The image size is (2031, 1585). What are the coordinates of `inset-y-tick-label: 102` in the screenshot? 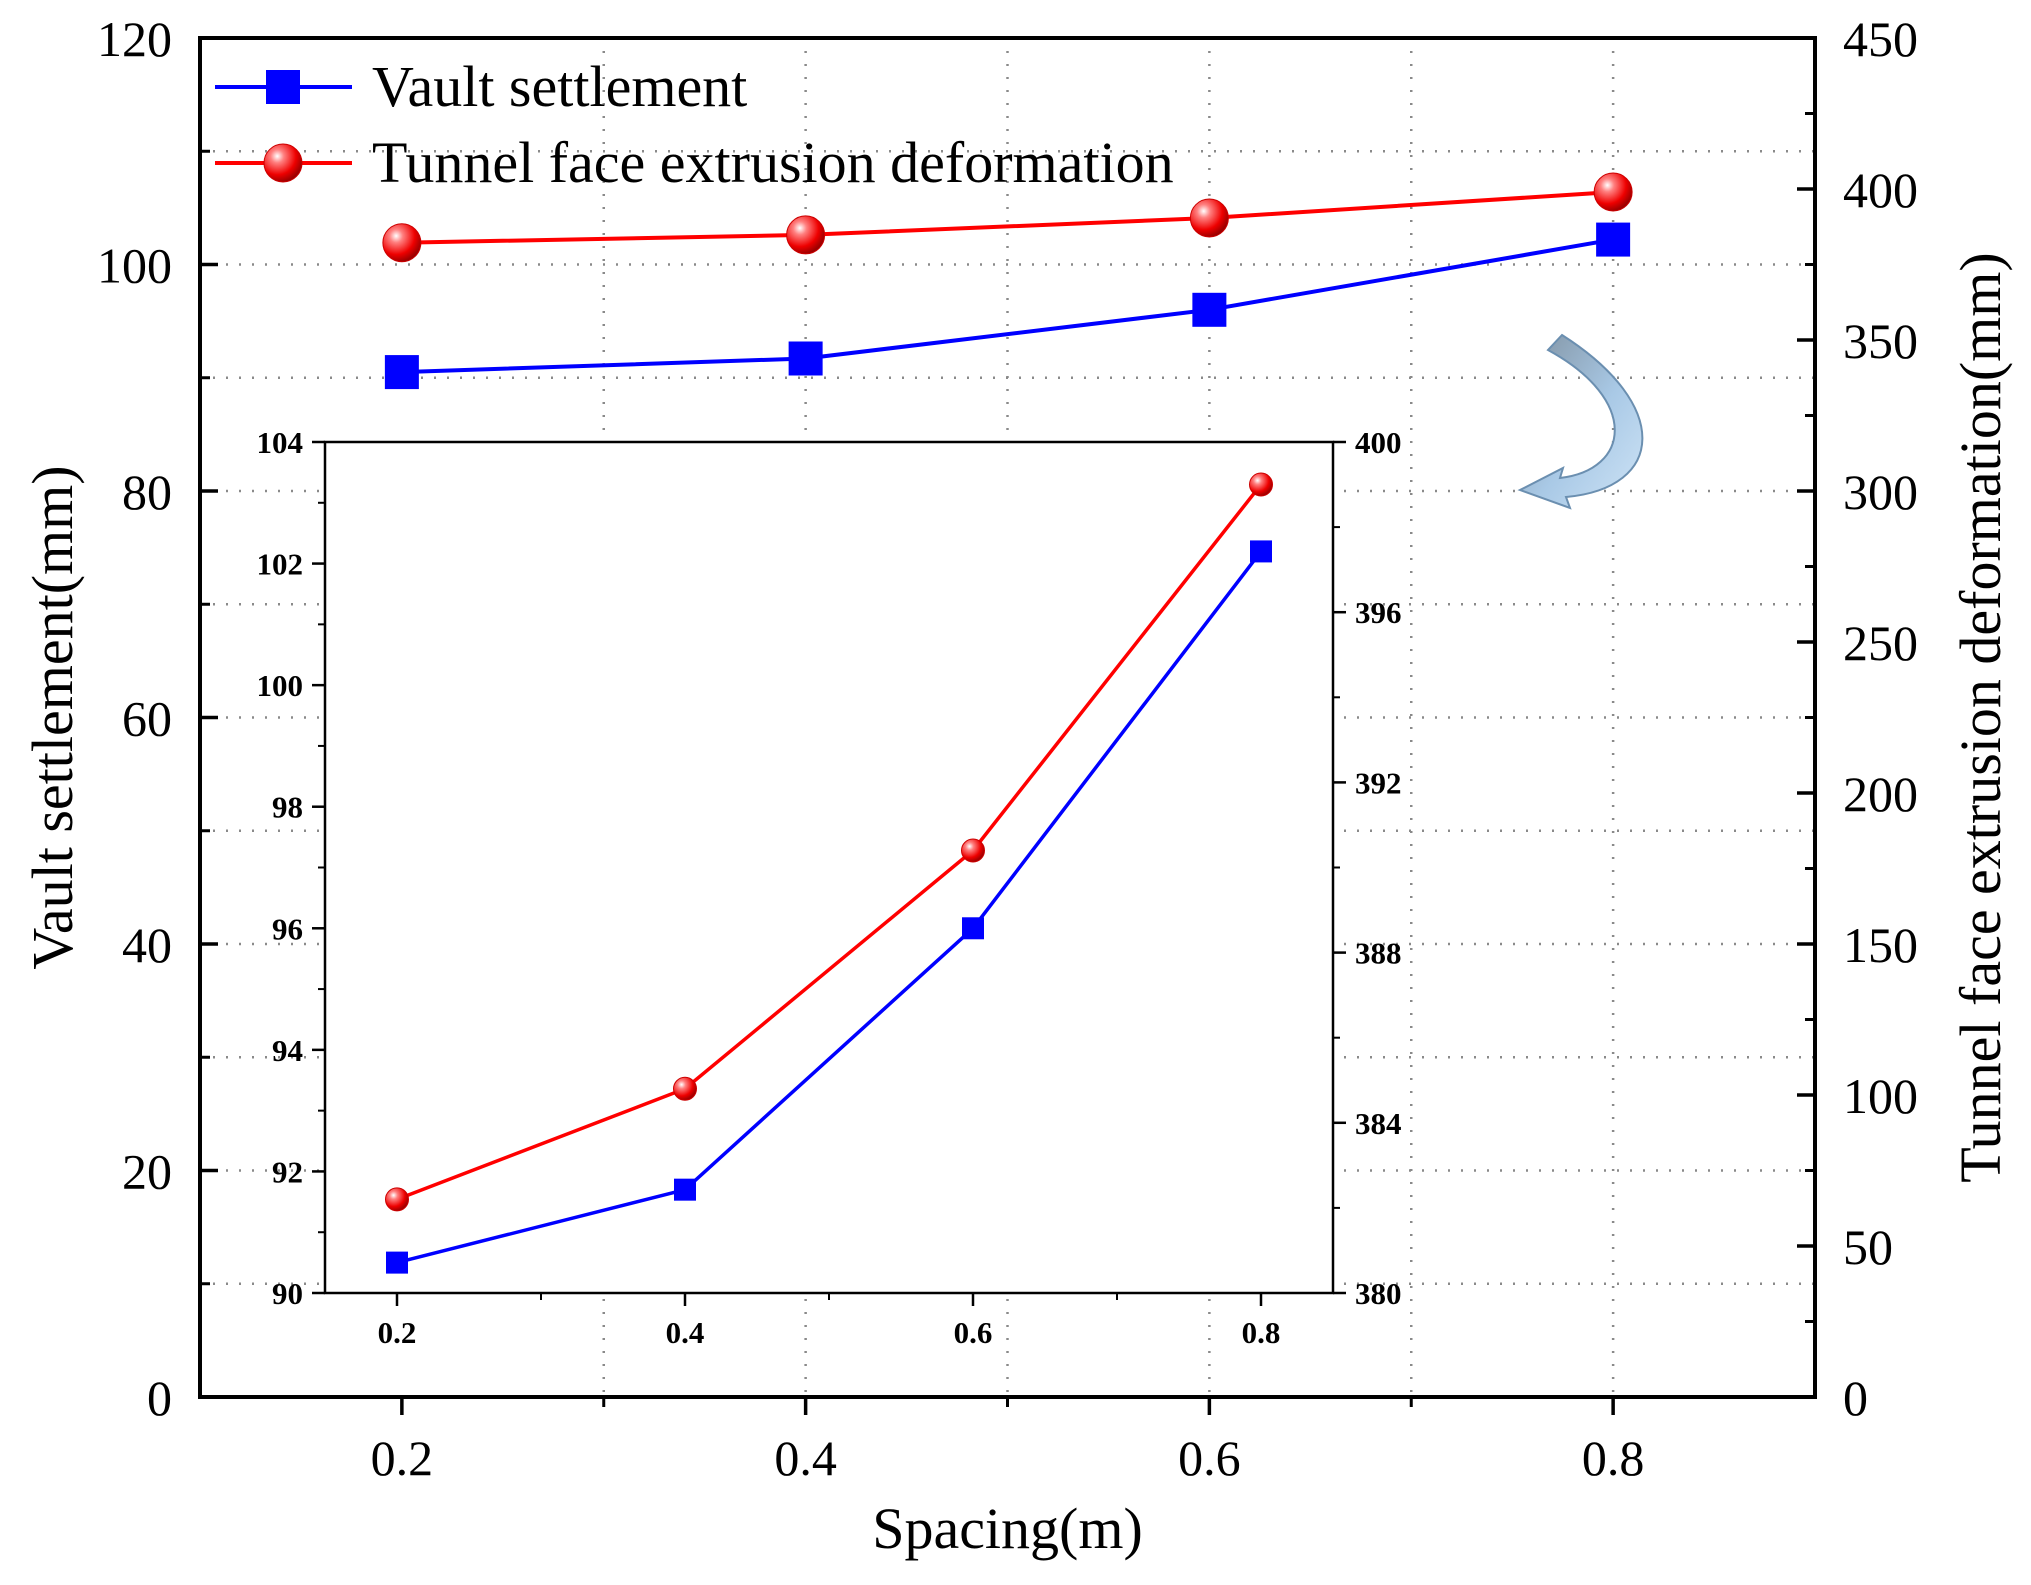 It's located at (280, 564).